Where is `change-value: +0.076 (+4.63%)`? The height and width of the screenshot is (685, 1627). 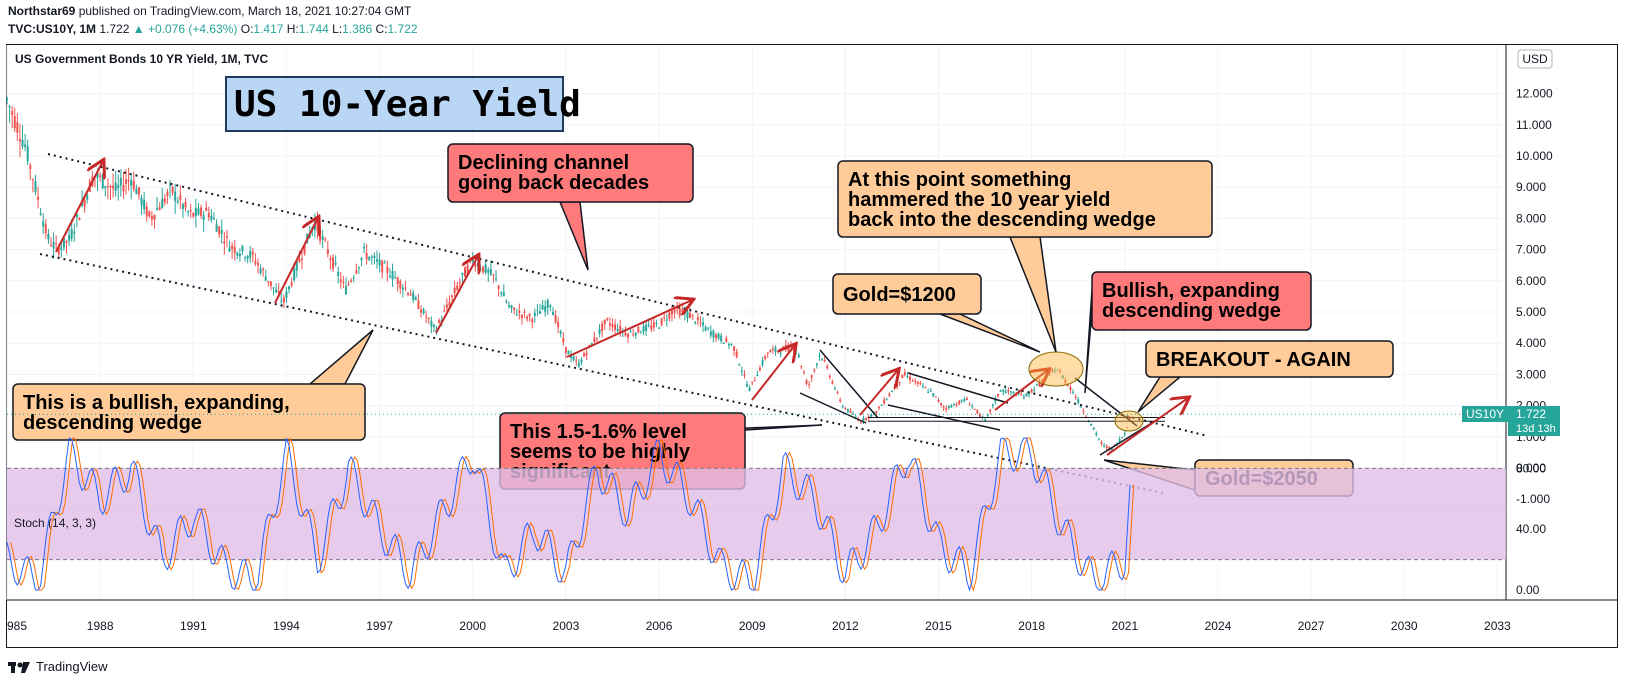
change-value: +0.076 (+4.63%) is located at coordinates (192, 29).